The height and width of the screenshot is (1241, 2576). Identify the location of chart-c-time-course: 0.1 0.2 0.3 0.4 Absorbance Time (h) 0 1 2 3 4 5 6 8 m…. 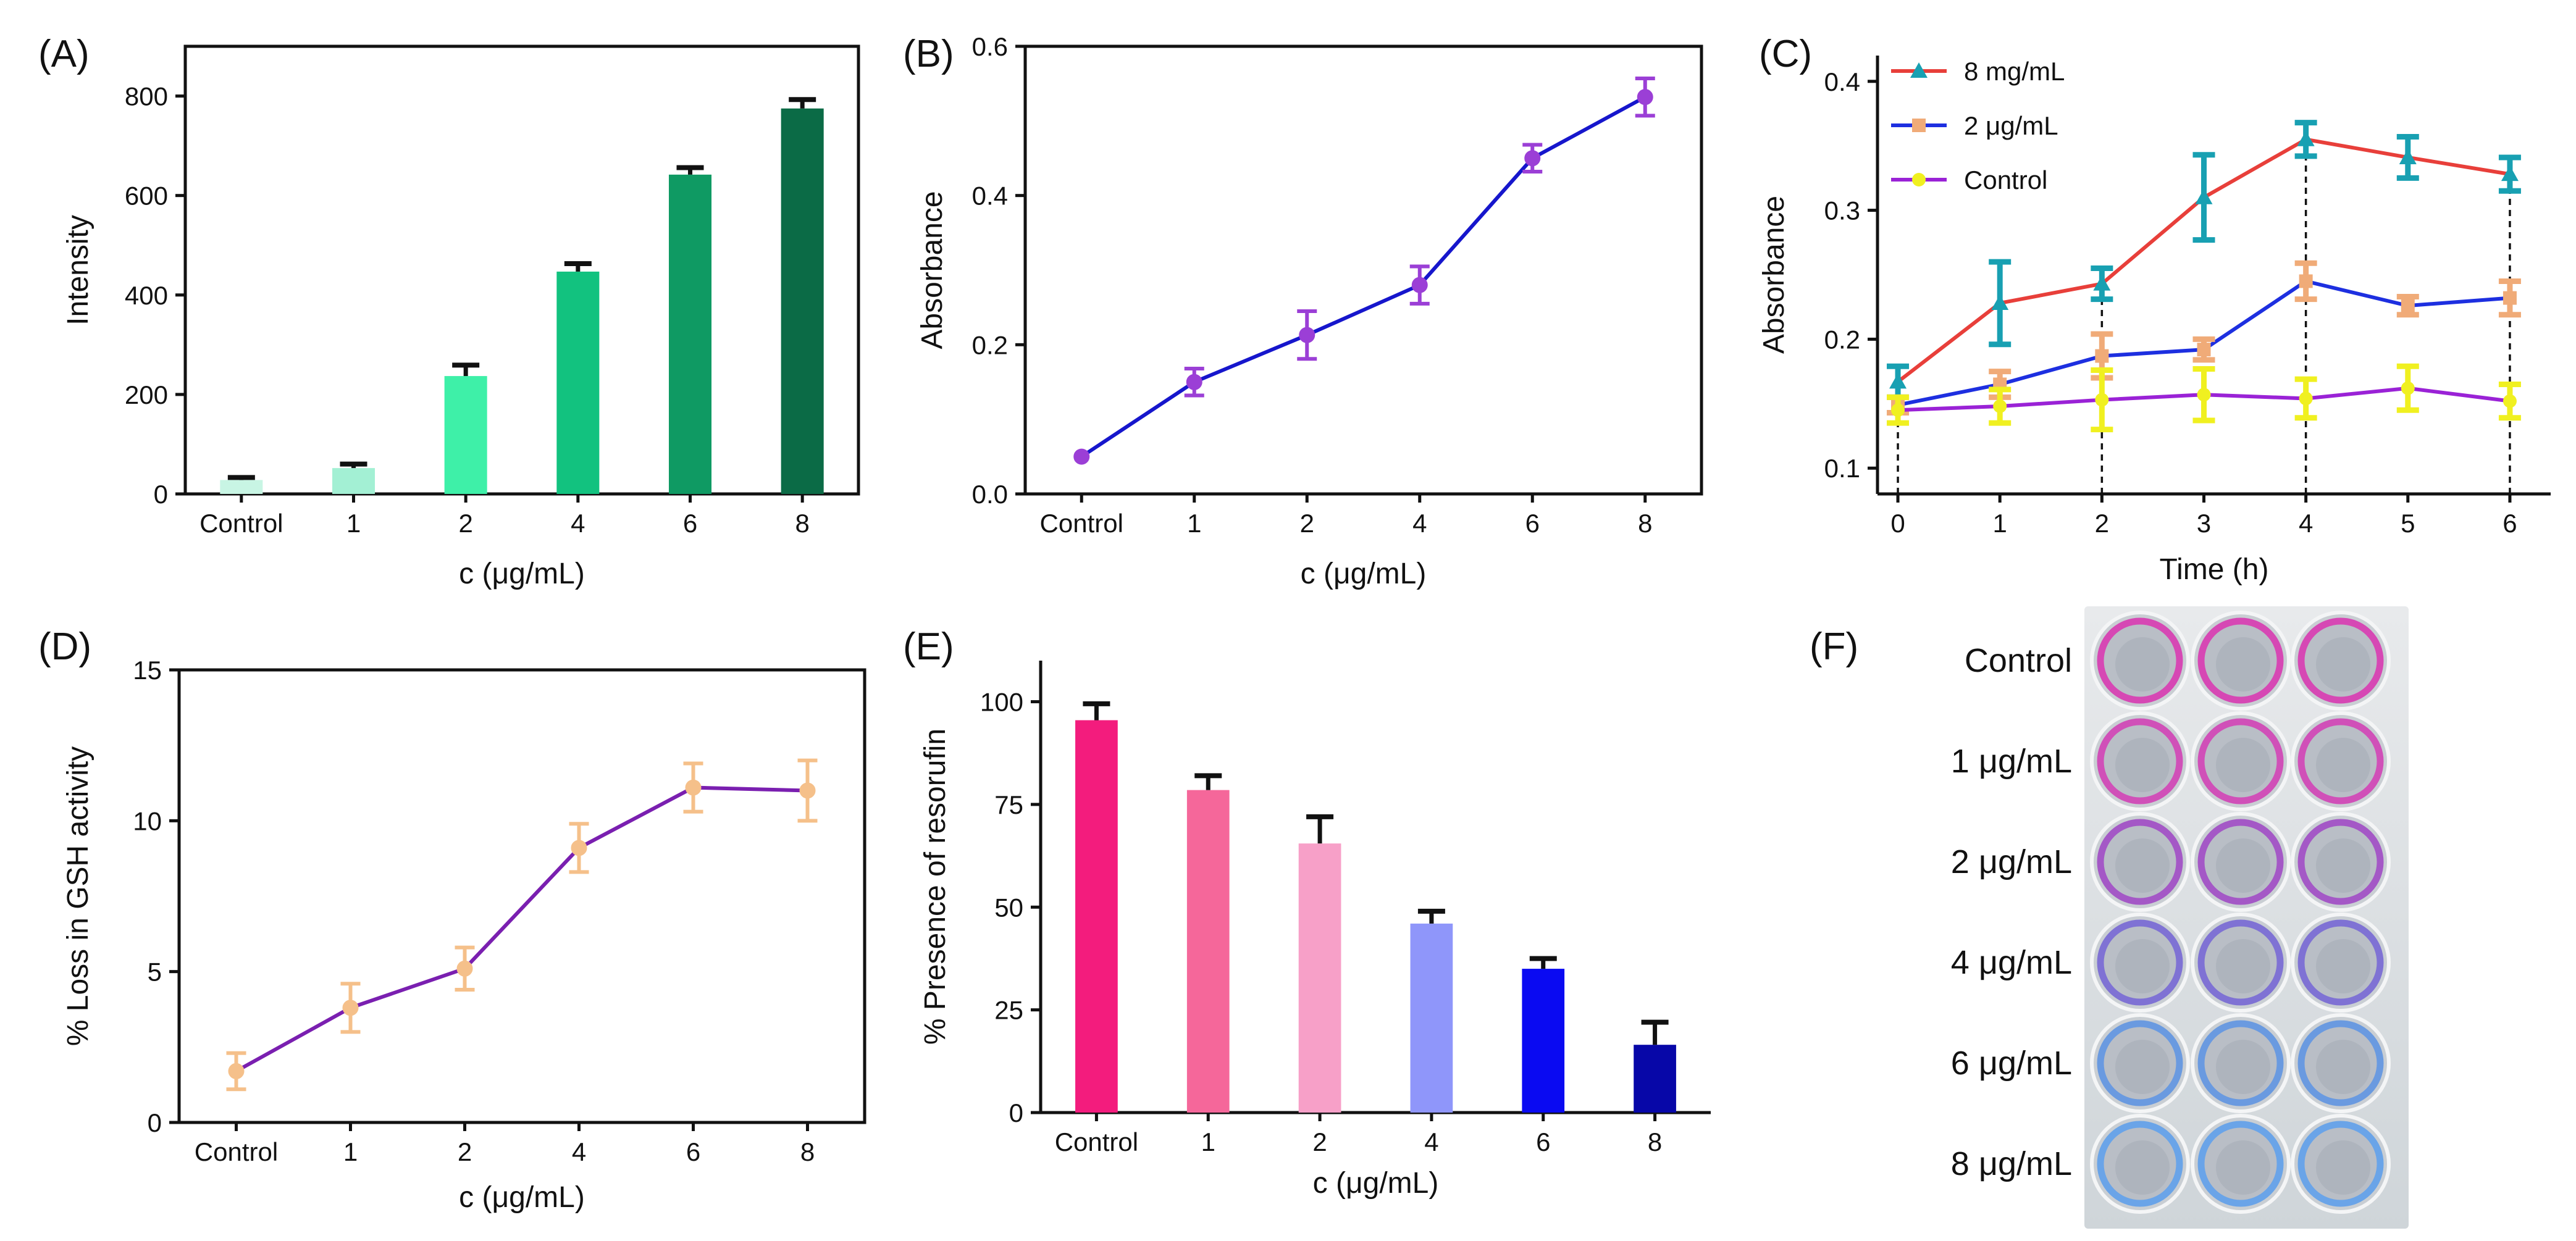
(2154, 321).